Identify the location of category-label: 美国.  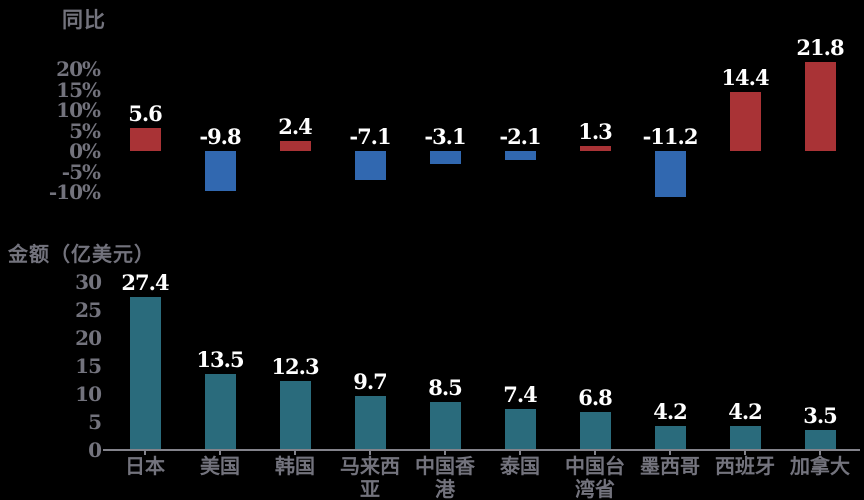
(220, 466).